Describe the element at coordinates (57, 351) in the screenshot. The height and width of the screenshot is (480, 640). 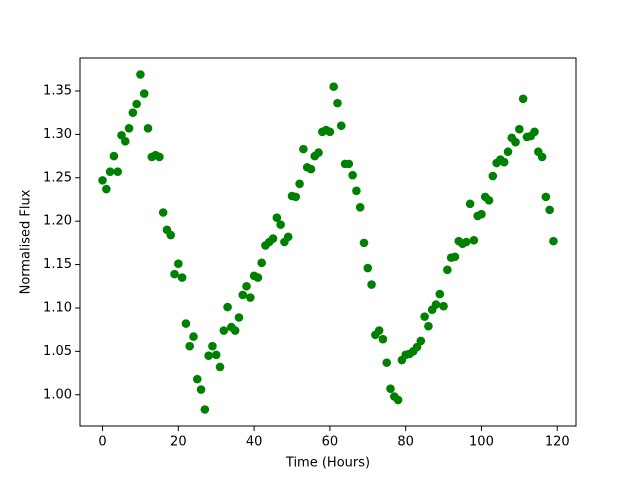
I see `y-tick-label: 1.05` at that location.